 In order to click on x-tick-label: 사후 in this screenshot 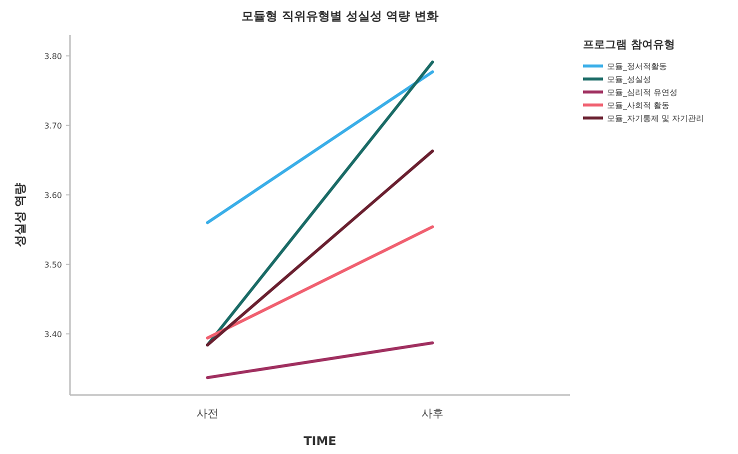, I will do `click(433, 413)`.